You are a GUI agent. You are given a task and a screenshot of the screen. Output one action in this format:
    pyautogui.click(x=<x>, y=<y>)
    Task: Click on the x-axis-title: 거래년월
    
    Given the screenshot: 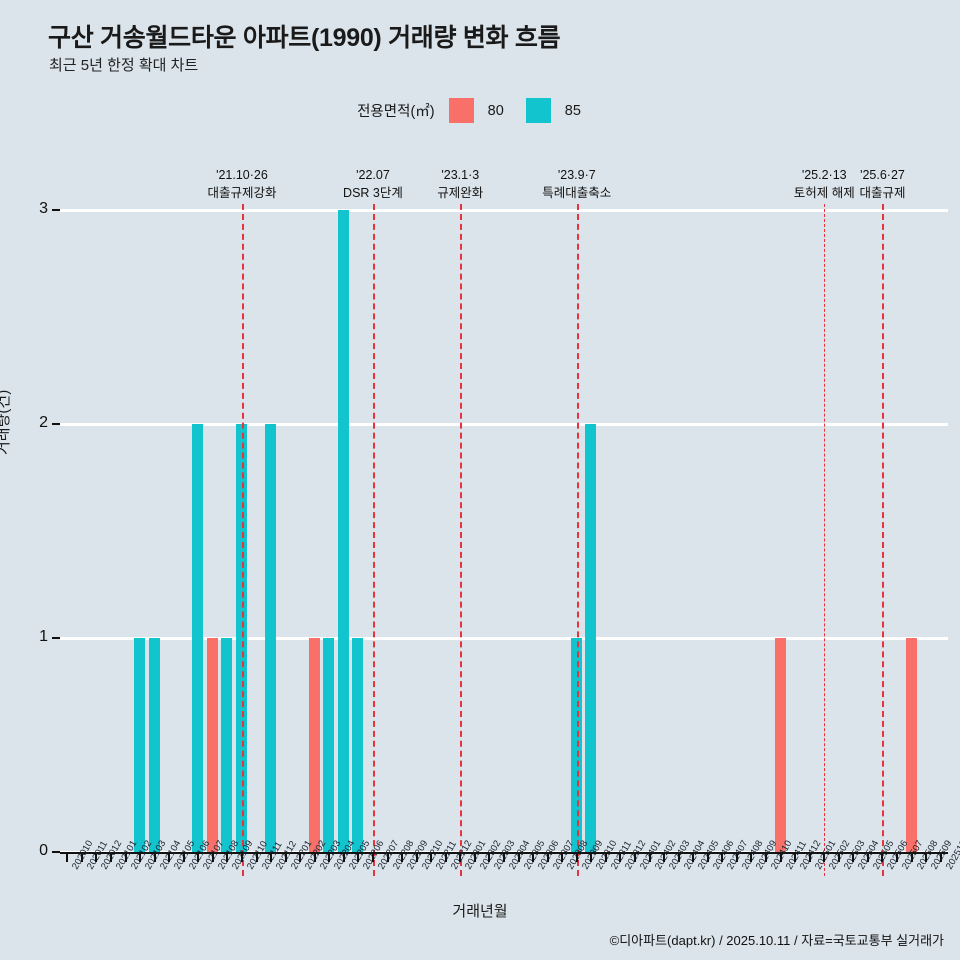 What is the action you would take?
    pyautogui.click(x=480, y=911)
    